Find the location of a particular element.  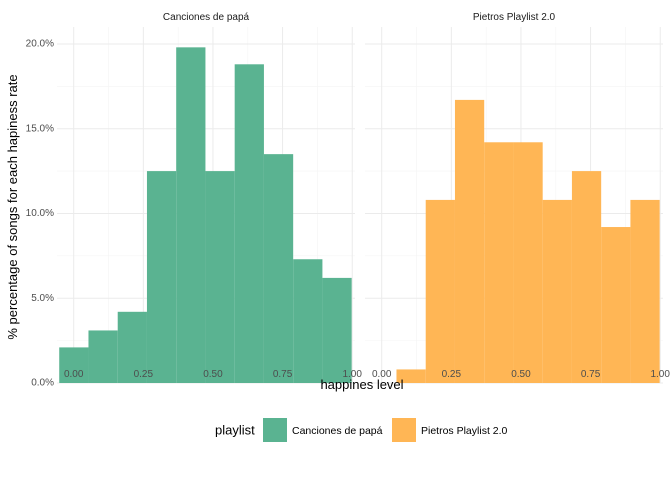

y-tick-label: 0.0% is located at coordinates (42, 383).